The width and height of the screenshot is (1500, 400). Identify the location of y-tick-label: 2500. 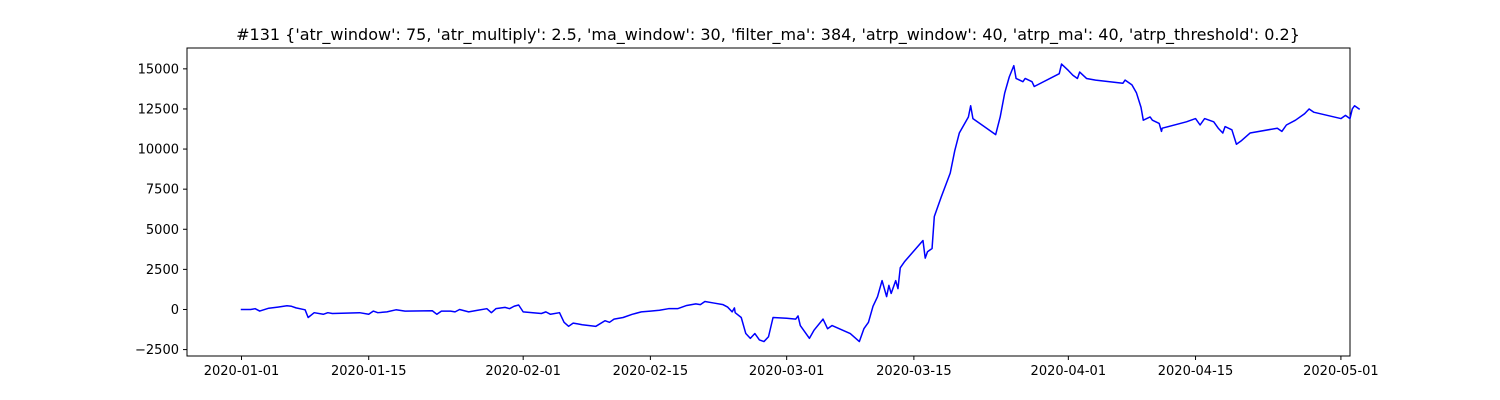
(162, 270).